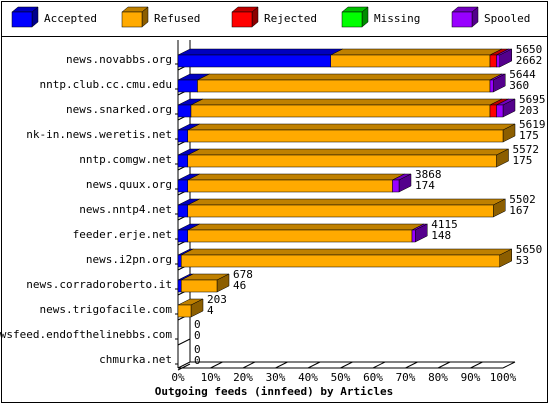 The image size is (550, 405). I want to click on offered-label: 0, so click(197, 324).